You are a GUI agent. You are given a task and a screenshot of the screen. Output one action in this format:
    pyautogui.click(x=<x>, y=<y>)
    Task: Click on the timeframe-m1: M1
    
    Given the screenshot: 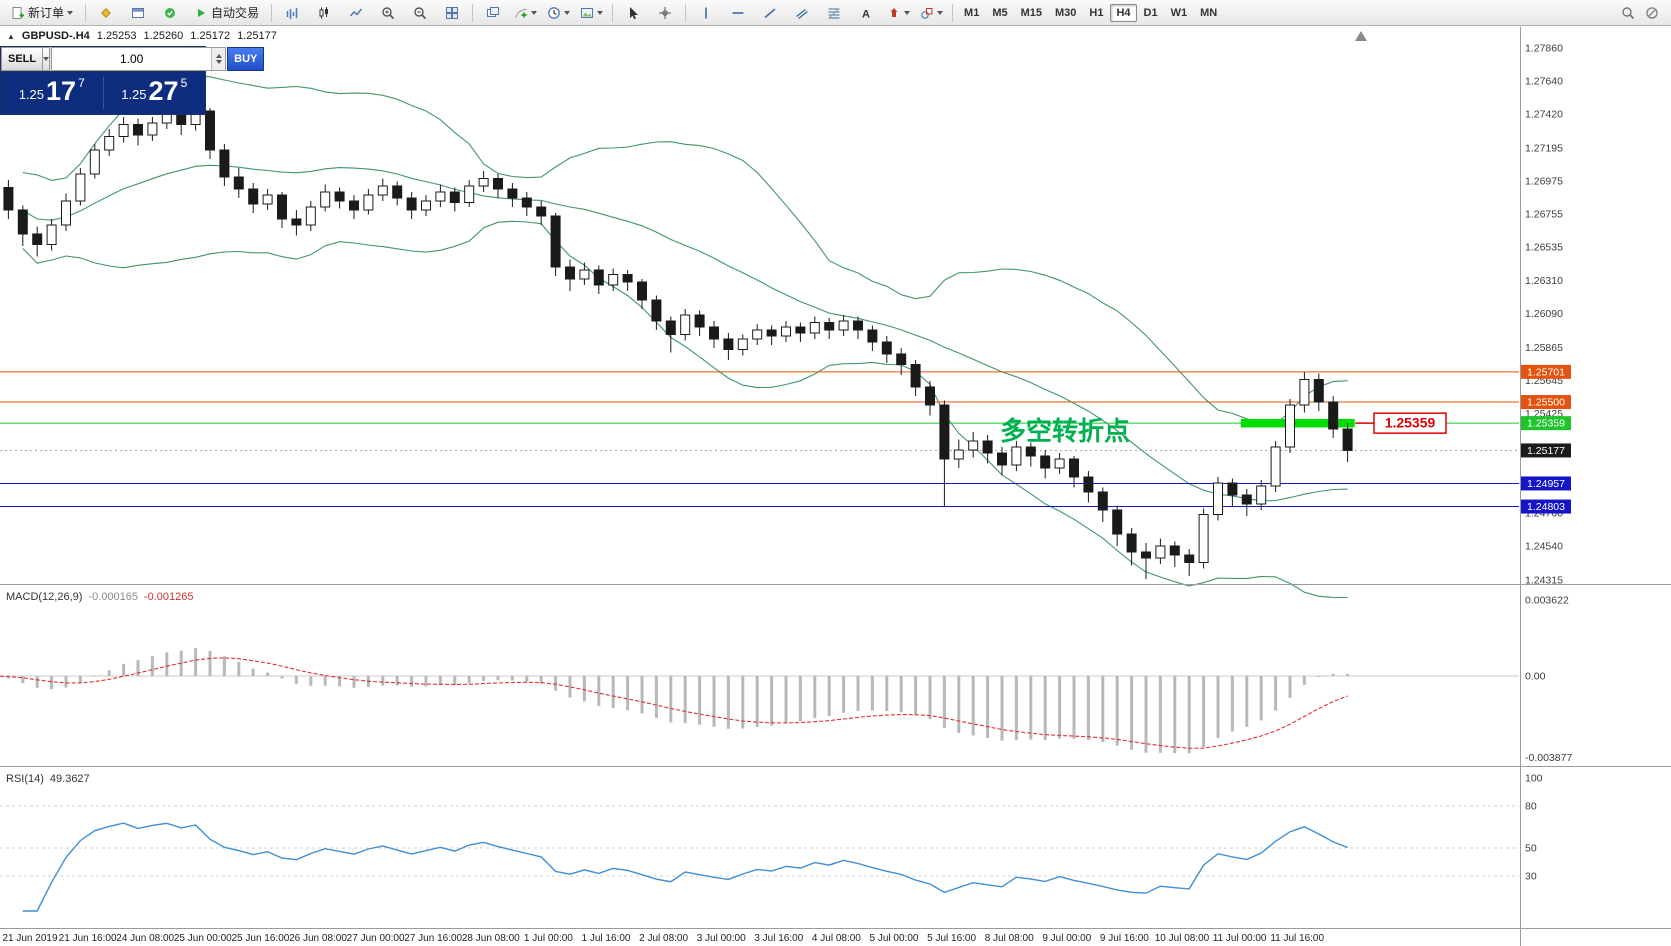 What is the action you would take?
    pyautogui.click(x=972, y=12)
    